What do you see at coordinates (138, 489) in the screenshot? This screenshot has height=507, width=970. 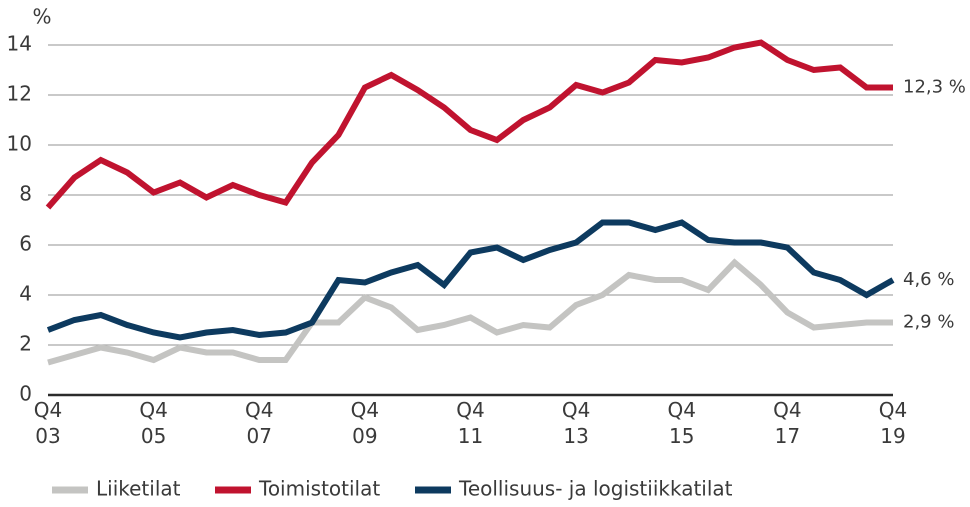 I see `legend-label: Liiketilat` at bounding box center [138, 489].